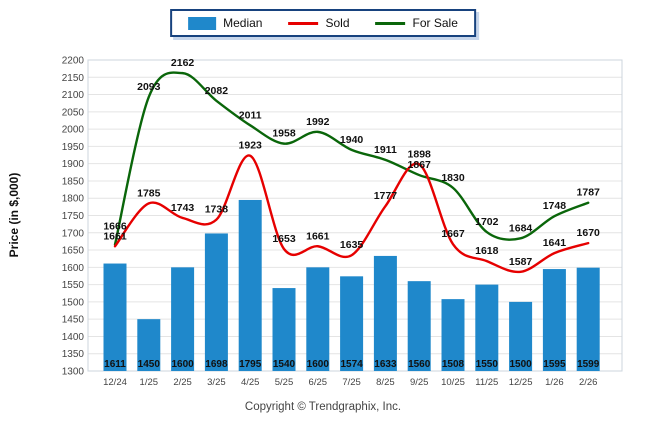 This screenshot has height=439, width=646. Describe the element at coordinates (487, 222) in the screenshot. I see `for-sale-value-label: 1702` at that location.